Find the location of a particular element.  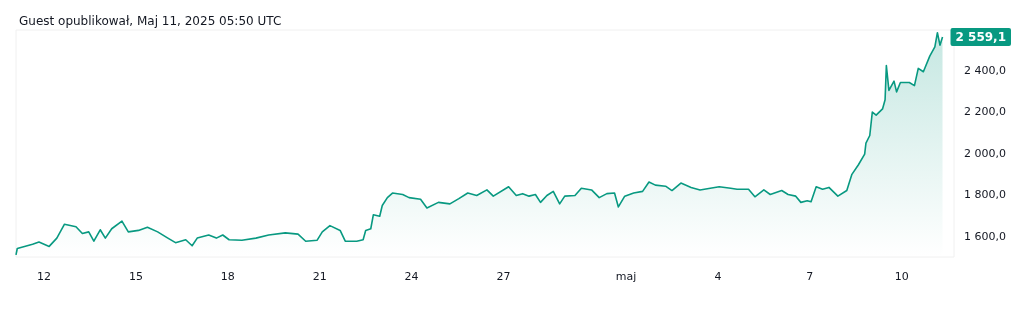

x-tick-label: 4 is located at coordinates (718, 276).